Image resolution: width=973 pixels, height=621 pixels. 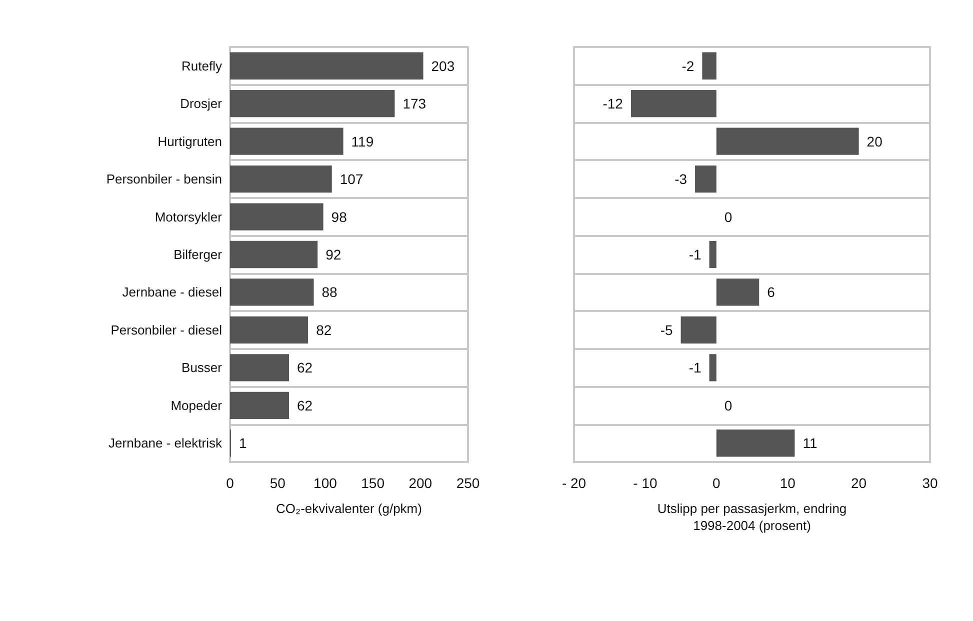 What do you see at coordinates (188, 216) in the screenshot?
I see `y-tick-label: Motorsykler` at bounding box center [188, 216].